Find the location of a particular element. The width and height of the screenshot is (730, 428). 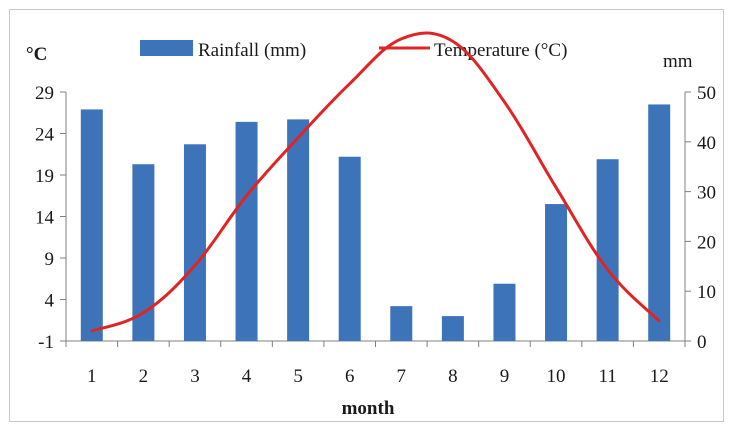

legend-temperature-label: Temperature (°C) is located at coordinates (500, 50).